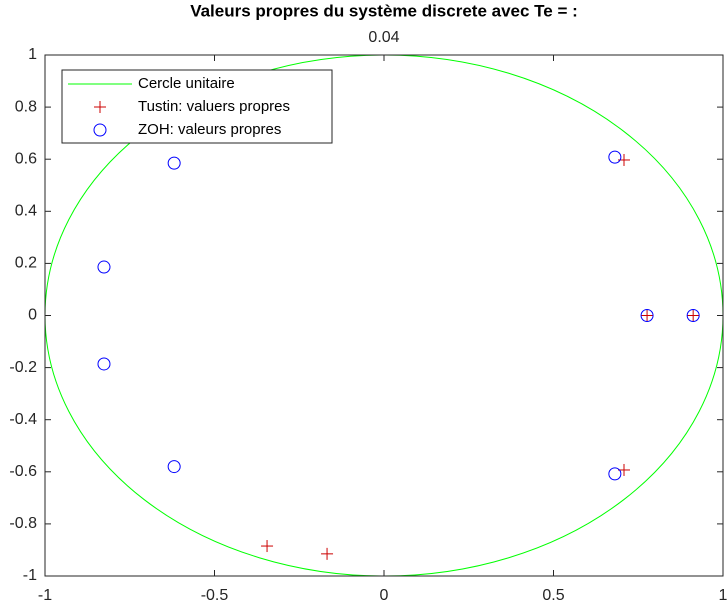  I want to click on legend-box, so click(197, 106).